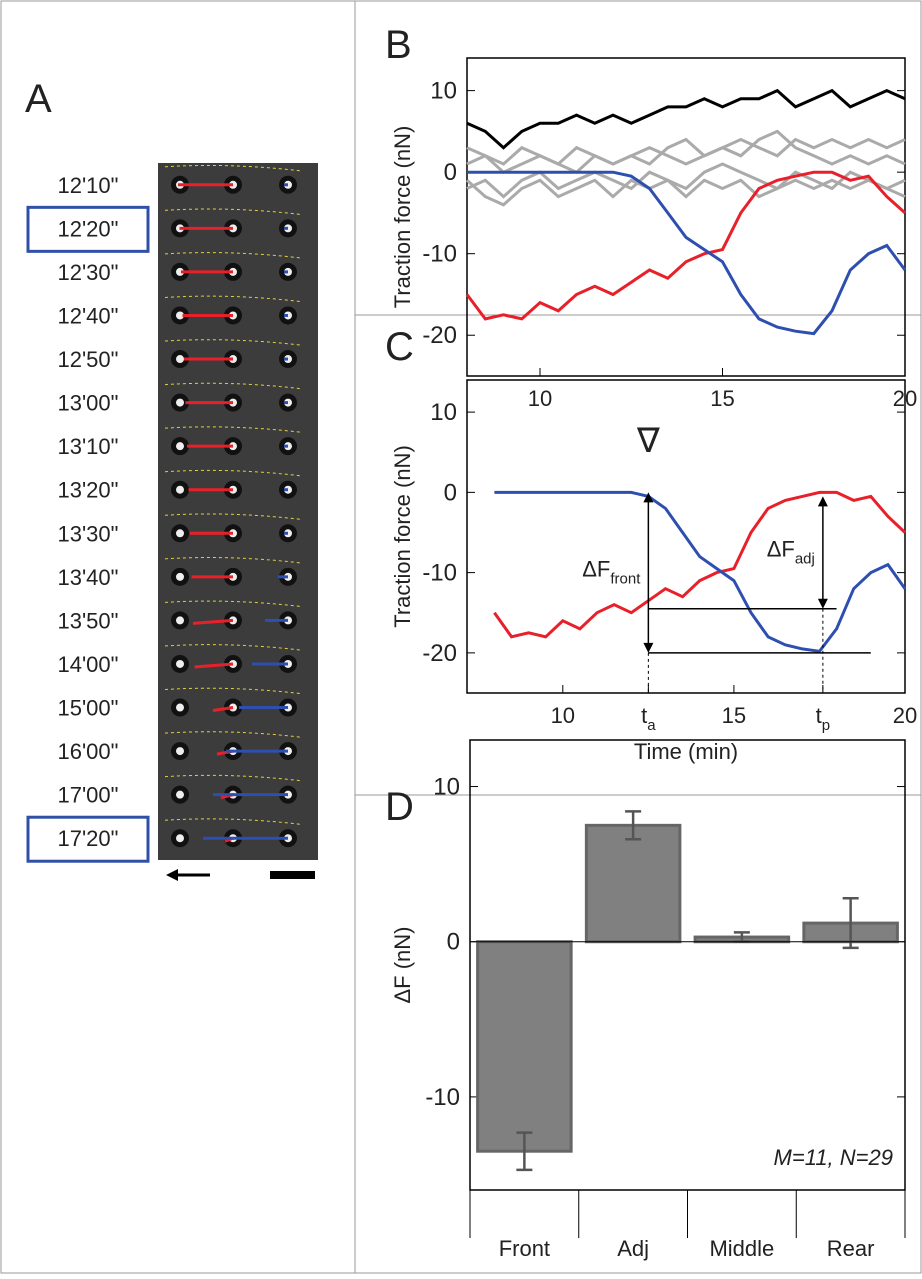  Describe the element at coordinates (88, 490) in the screenshot. I see `time-label: 13'20"` at that location.